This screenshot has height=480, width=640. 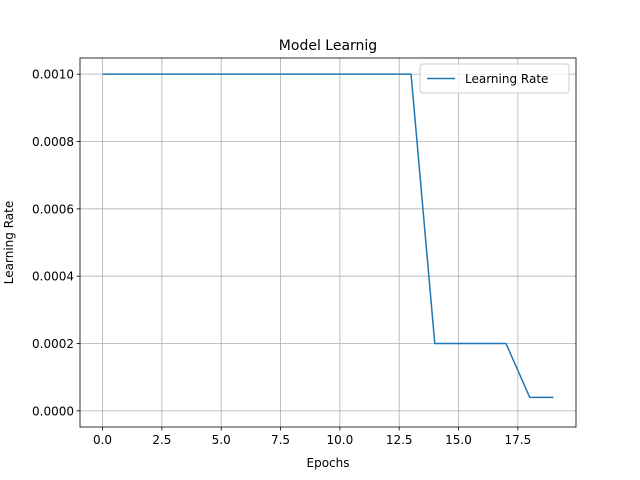 What do you see at coordinates (9, 242) in the screenshot?
I see `y-axis-label: Learning Rate` at bounding box center [9, 242].